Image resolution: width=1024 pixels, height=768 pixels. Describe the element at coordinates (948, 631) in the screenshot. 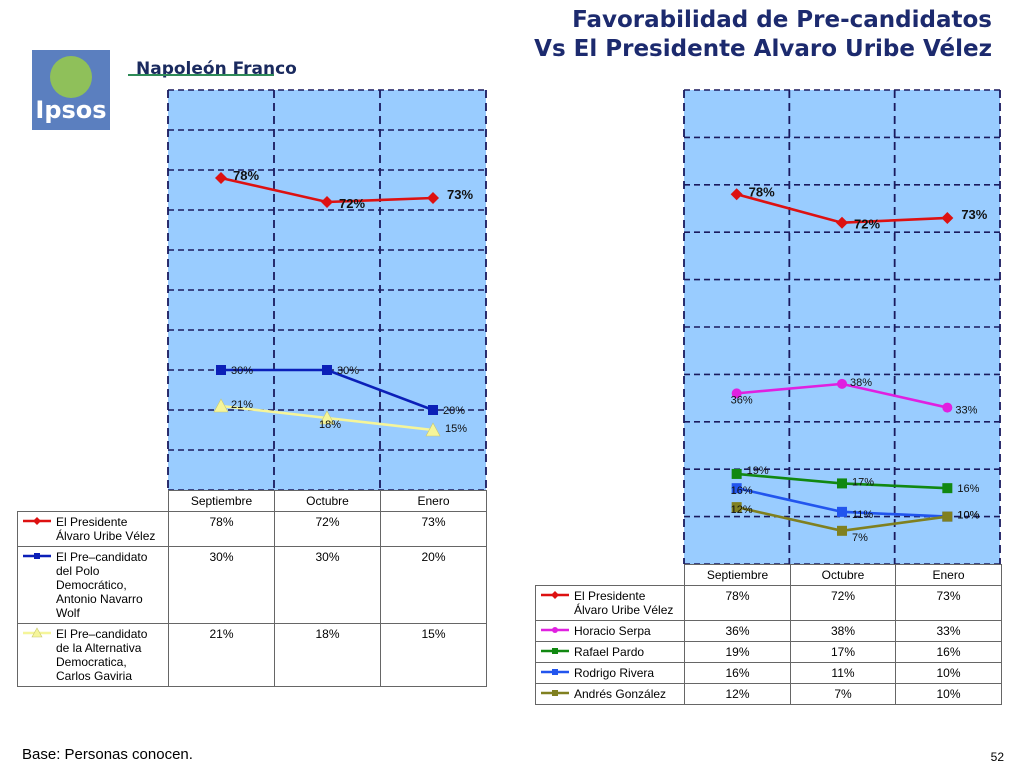

I see `table-value-cell: 33%` at that location.